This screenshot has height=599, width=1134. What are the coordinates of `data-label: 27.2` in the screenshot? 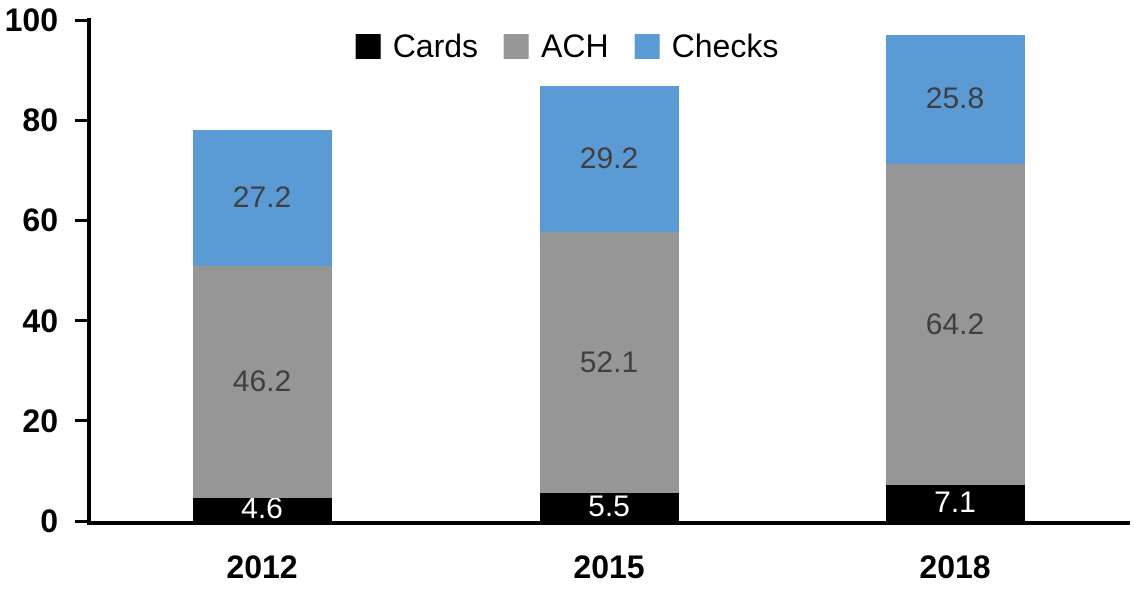 It's located at (262, 198).